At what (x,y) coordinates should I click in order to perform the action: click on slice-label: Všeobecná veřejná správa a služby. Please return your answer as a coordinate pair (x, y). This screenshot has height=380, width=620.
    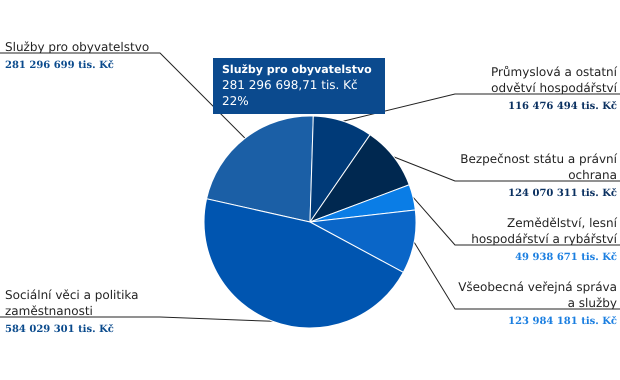
    Looking at the image, I should click on (537, 295).